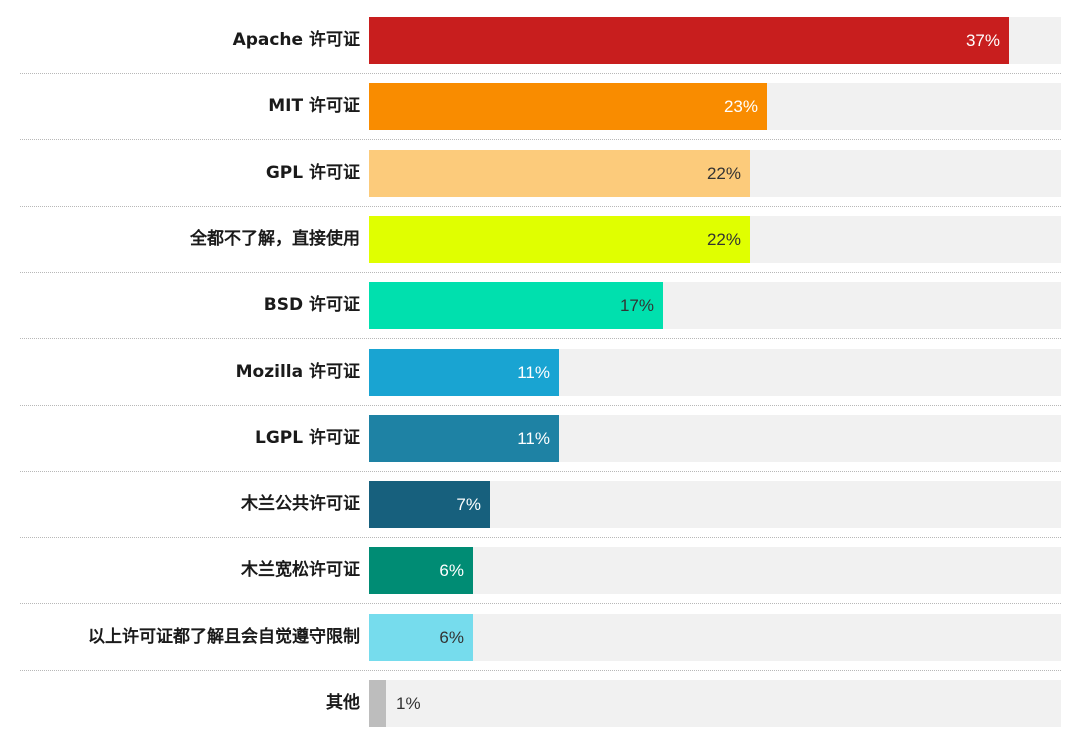 The height and width of the screenshot is (747, 1080). I want to click on category-label: Mozilla 许可证, so click(297, 372).